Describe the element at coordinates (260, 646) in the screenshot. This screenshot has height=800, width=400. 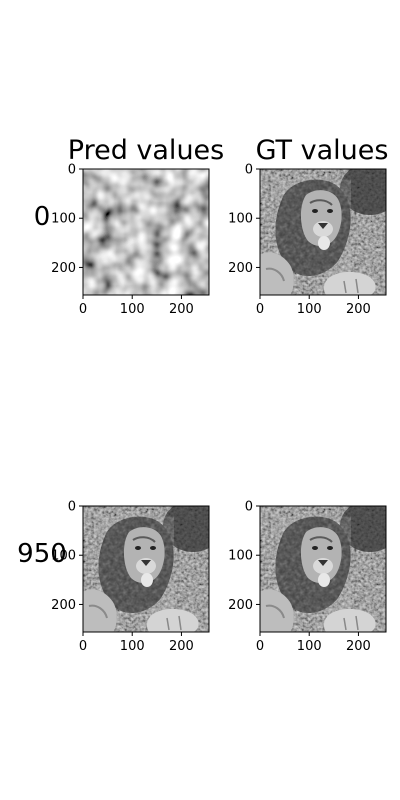
I see `x-tick-label-gt-950: 0` at that location.